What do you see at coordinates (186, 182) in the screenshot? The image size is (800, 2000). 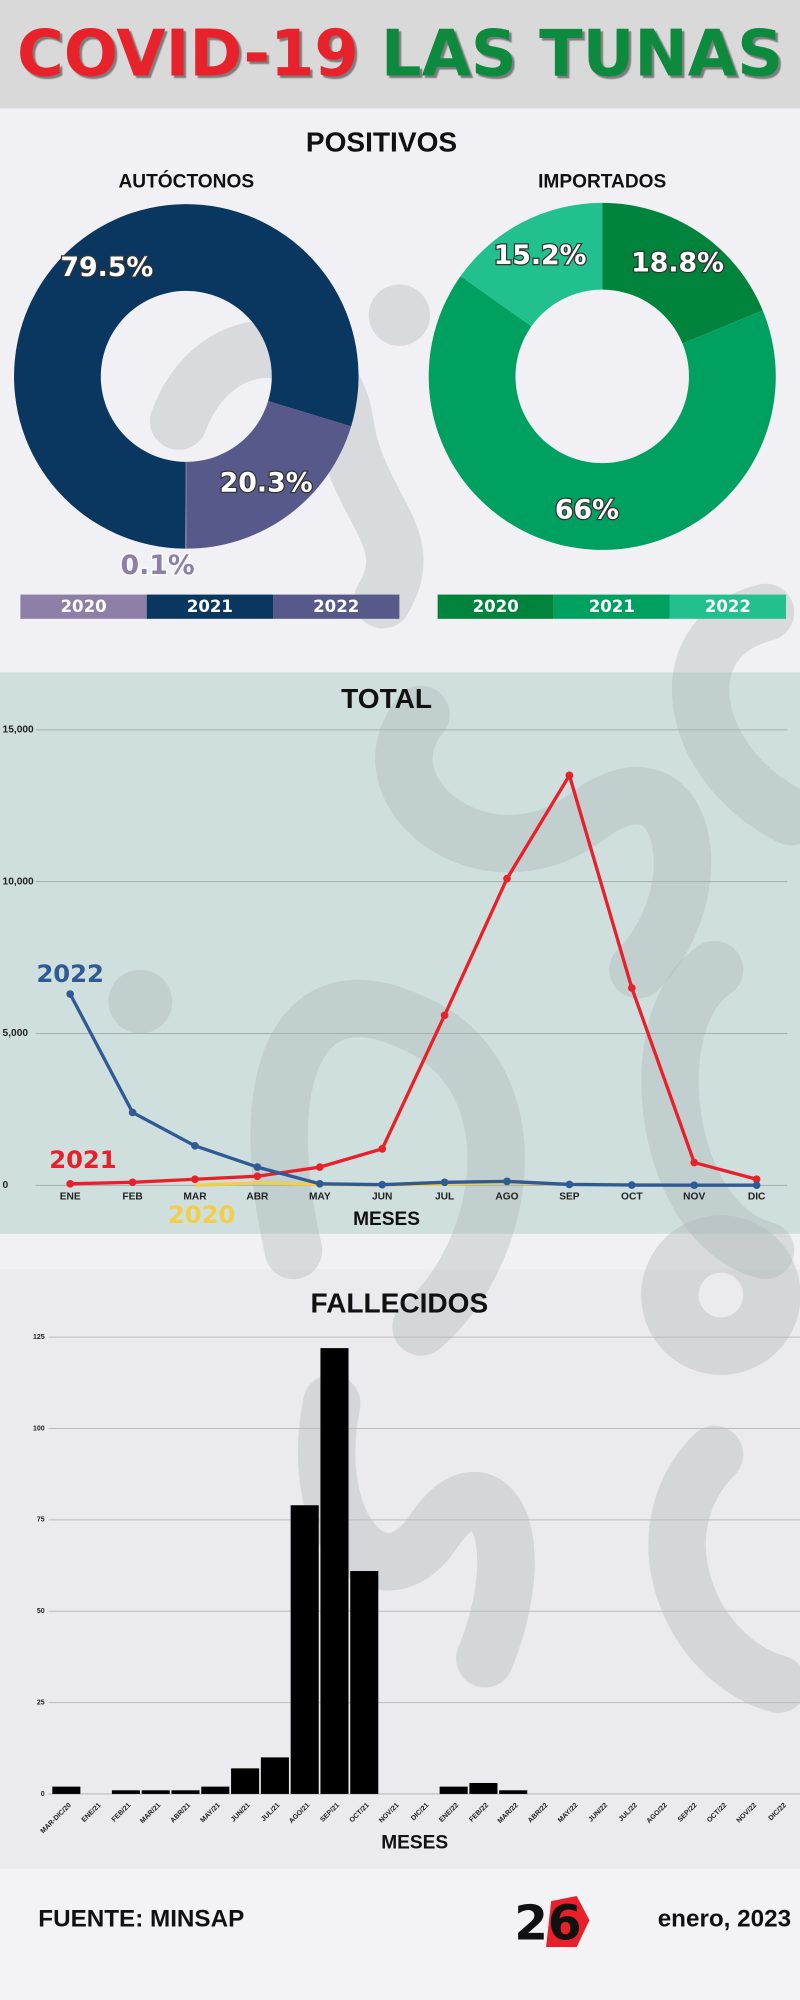 I see `pie-title: AUTÓCTONOS` at bounding box center [186, 182].